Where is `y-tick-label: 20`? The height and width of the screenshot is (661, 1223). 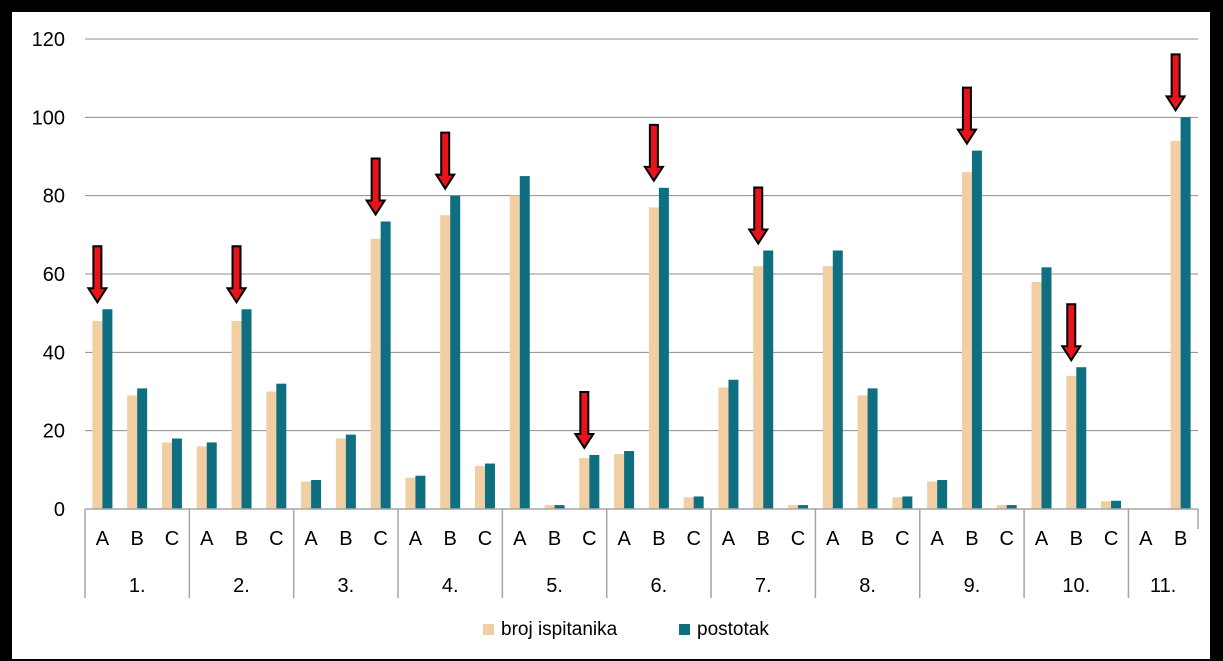 y-tick-label: 20 is located at coordinates (54, 432).